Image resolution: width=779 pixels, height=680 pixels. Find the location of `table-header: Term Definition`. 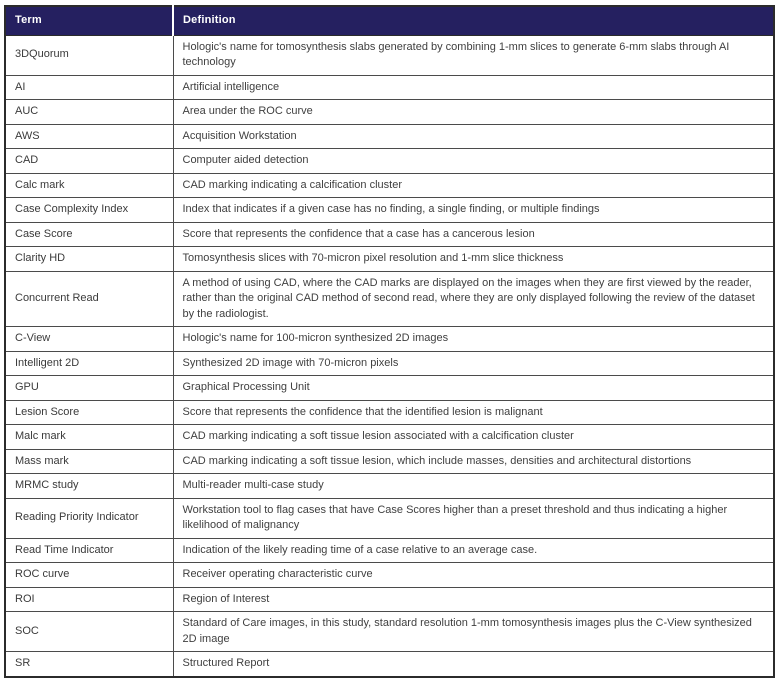

table-header: Term Definition is located at coordinates (389, 20).